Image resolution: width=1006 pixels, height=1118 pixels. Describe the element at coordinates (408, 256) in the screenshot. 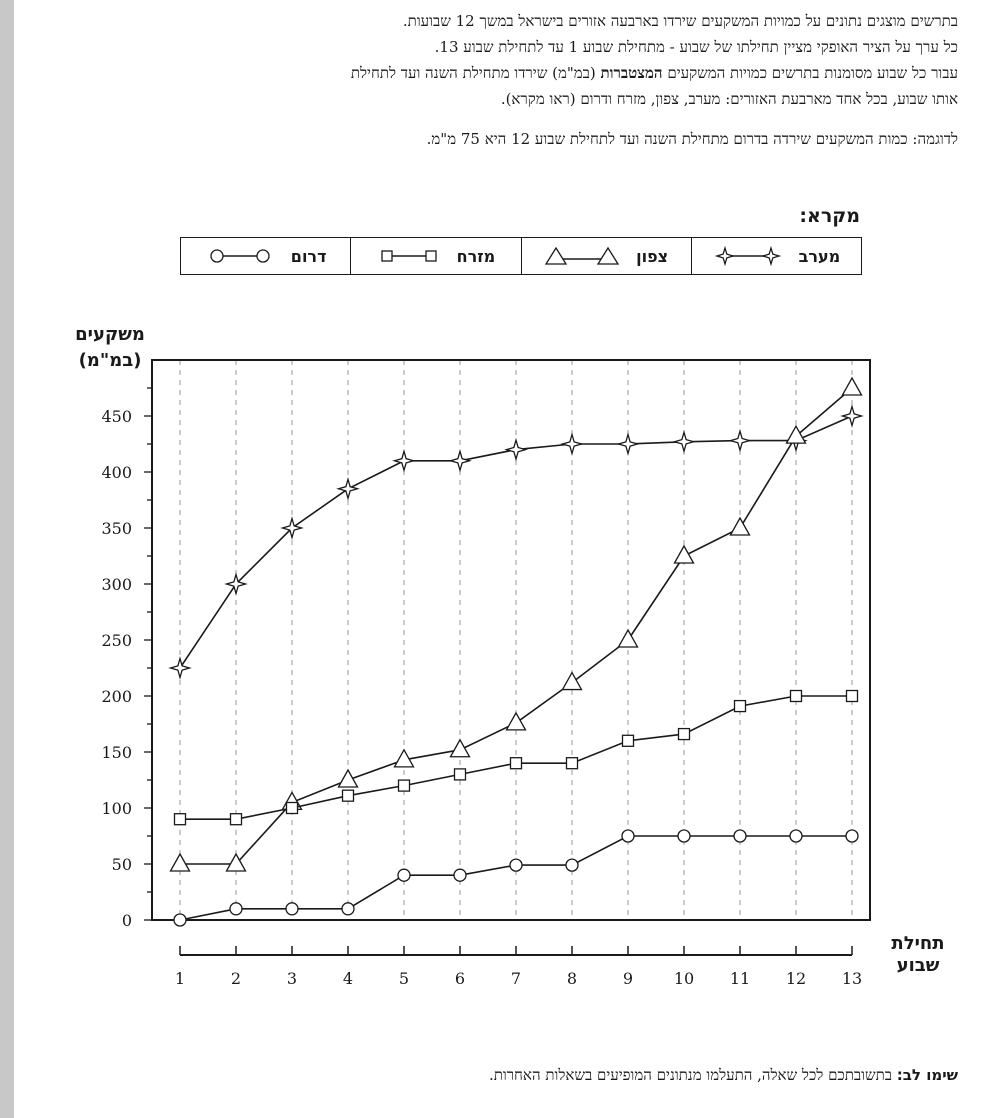

I see `legend-square-marker-icon` at that location.